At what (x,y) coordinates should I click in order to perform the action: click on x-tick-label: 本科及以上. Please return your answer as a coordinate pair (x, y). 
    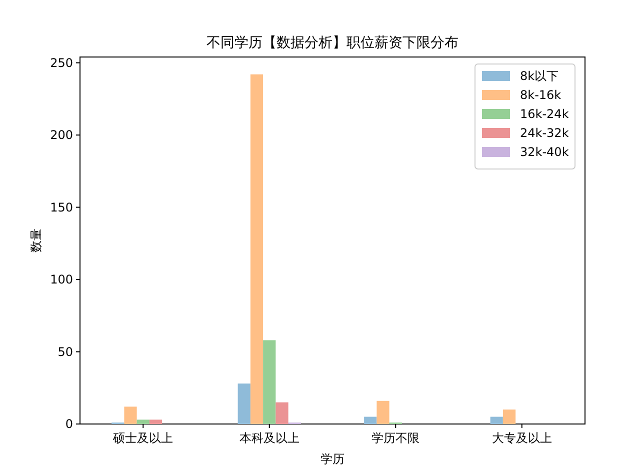
    Looking at the image, I should click on (269, 438).